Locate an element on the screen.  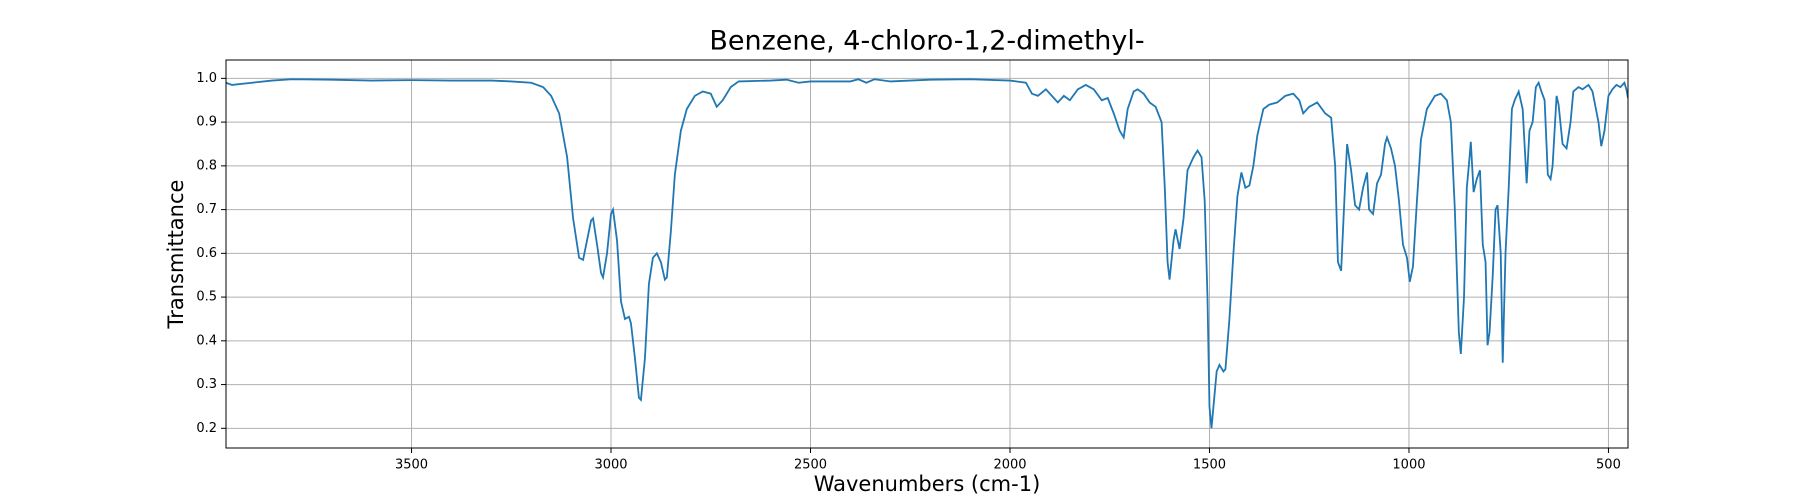
y-tick-label: 0.3 is located at coordinates (206, 384).